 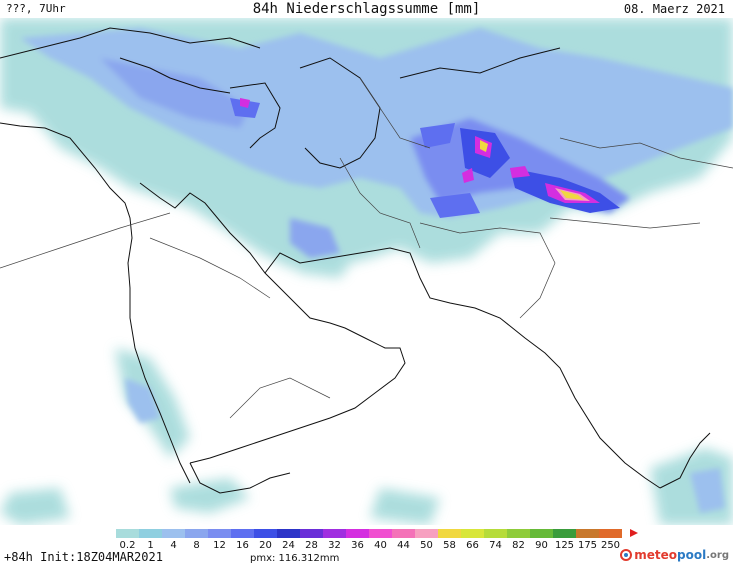 What do you see at coordinates (692, 555) in the screenshot?
I see `logo-text-pool: pool` at bounding box center [692, 555].